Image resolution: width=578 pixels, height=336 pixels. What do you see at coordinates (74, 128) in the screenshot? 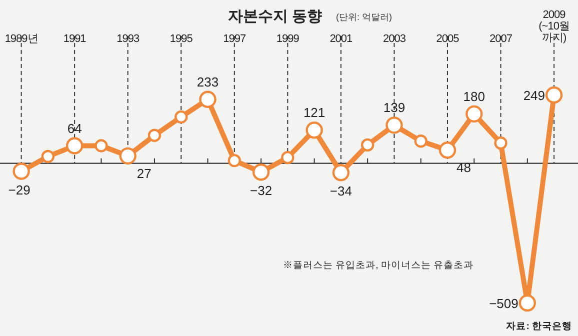
I see `data-label: 64` at bounding box center [74, 128].